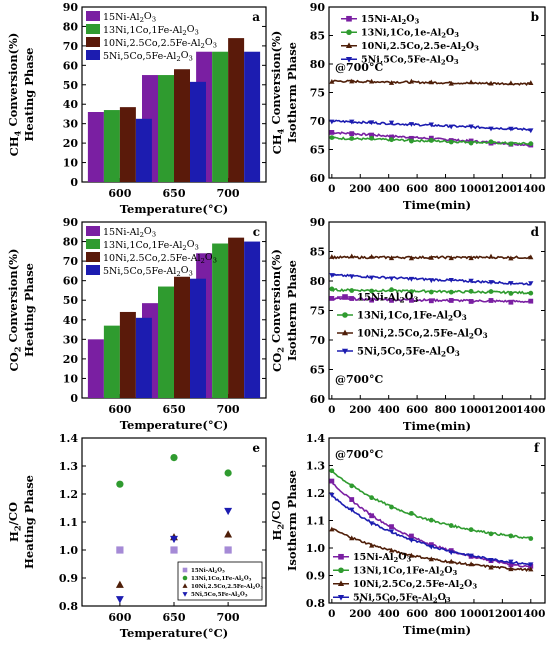 Image resolution: width=550 pixels, height=646 pixels. I want to click on x-tick-label: 1000, so click(473, 410).